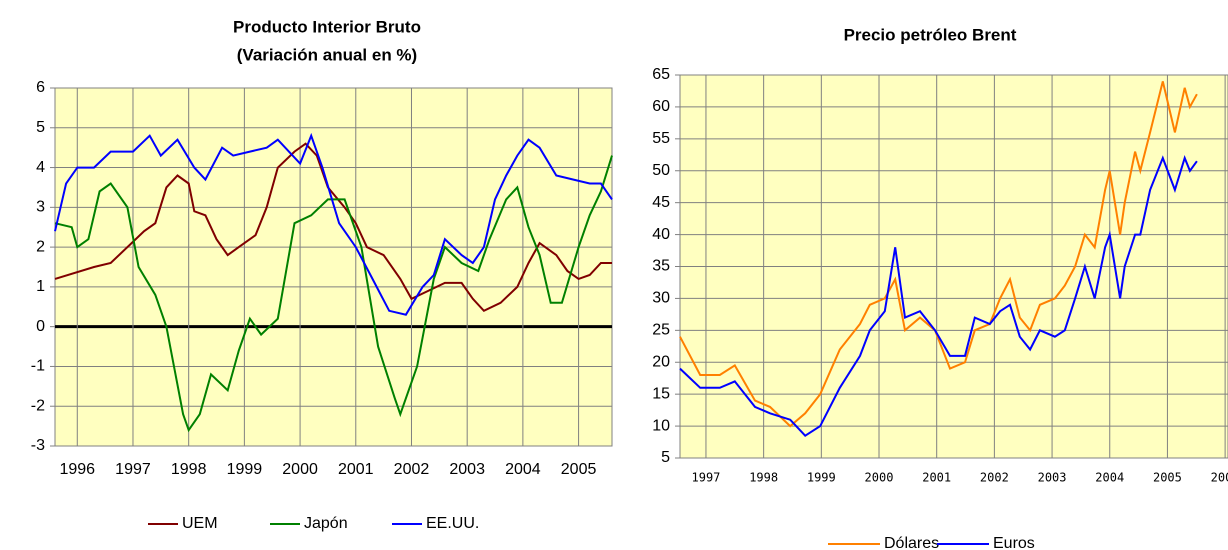 This screenshot has width=1228, height=550. Describe the element at coordinates (38, 405) in the screenshot. I see `y-tick-label: -2` at that location.